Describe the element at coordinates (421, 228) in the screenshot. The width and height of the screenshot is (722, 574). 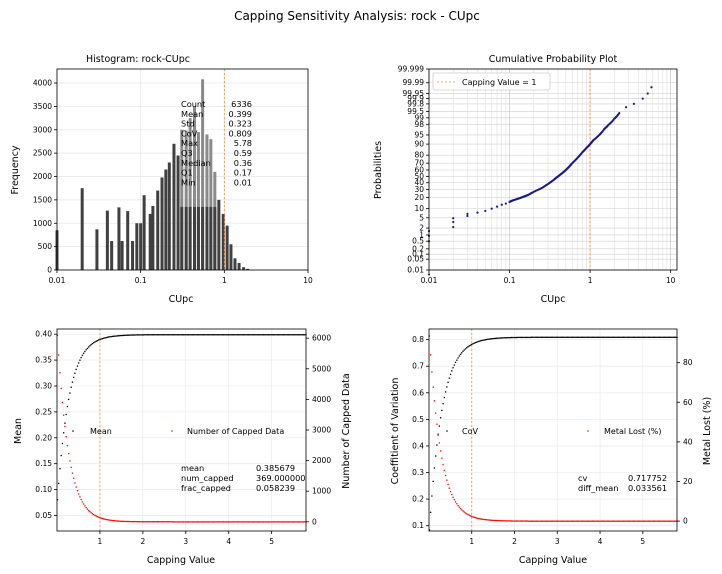
I see `probability-ytick-label: 2` at that location.